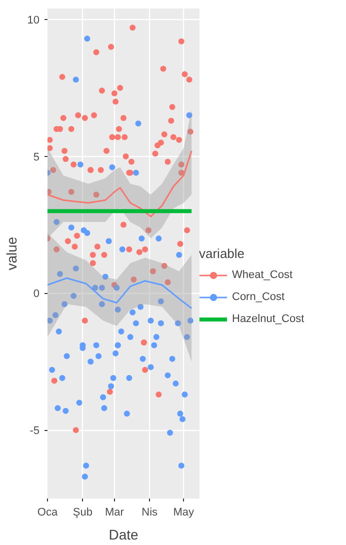 The image size is (346, 545). Describe the element at coordinates (123, 534) in the screenshot. I see `x-axis-title: Date` at that location.